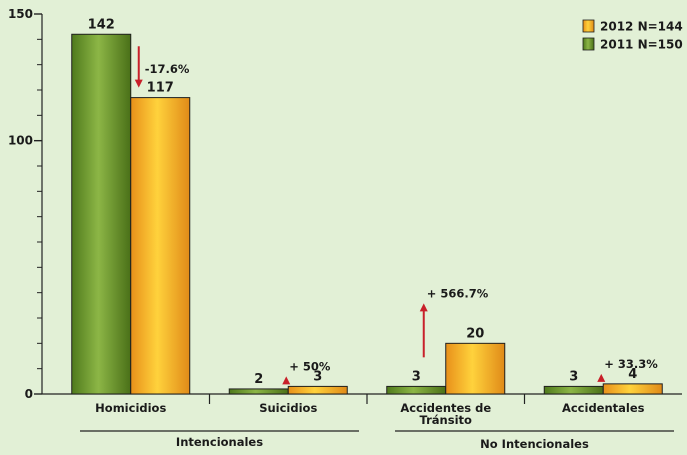 This screenshot has width=687, height=455. Describe the element at coordinates (130, 408) in the screenshot. I see `x-tick-label: Homicidios` at that location.